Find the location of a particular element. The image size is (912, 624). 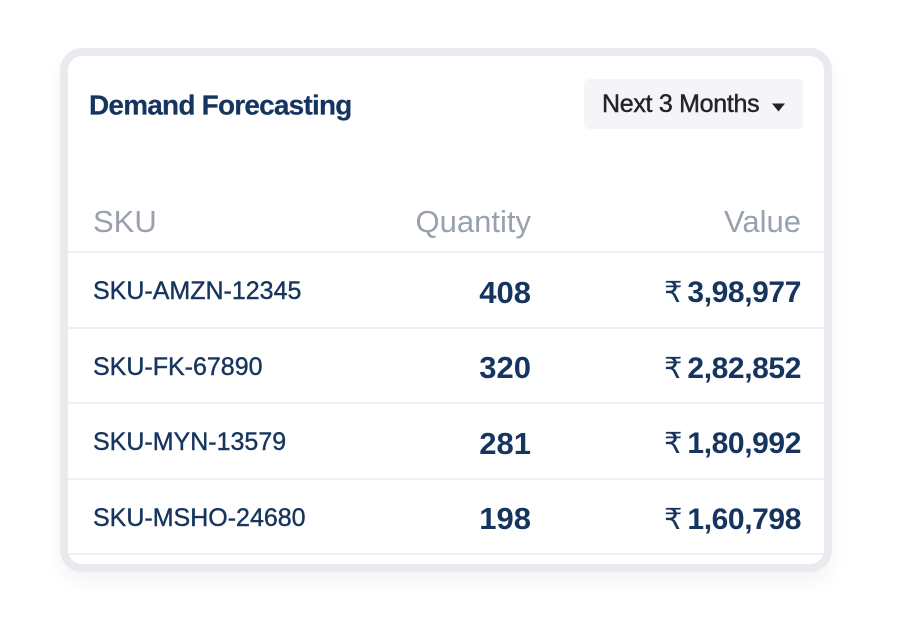

value-amount: 1,80,992 is located at coordinates (744, 444).